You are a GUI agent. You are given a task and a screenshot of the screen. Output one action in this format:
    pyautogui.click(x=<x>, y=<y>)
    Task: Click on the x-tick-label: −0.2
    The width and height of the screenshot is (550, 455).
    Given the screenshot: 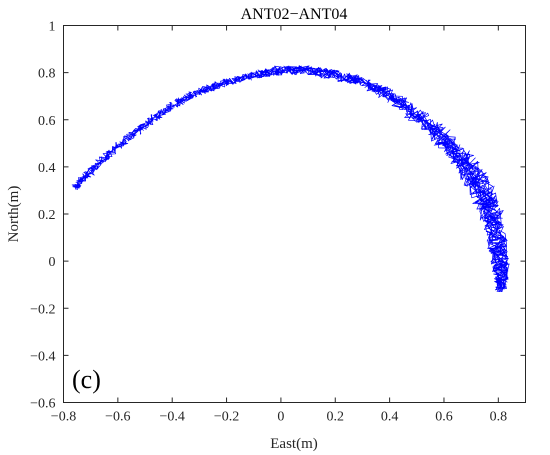 What is the action you would take?
    pyautogui.click(x=226, y=417)
    